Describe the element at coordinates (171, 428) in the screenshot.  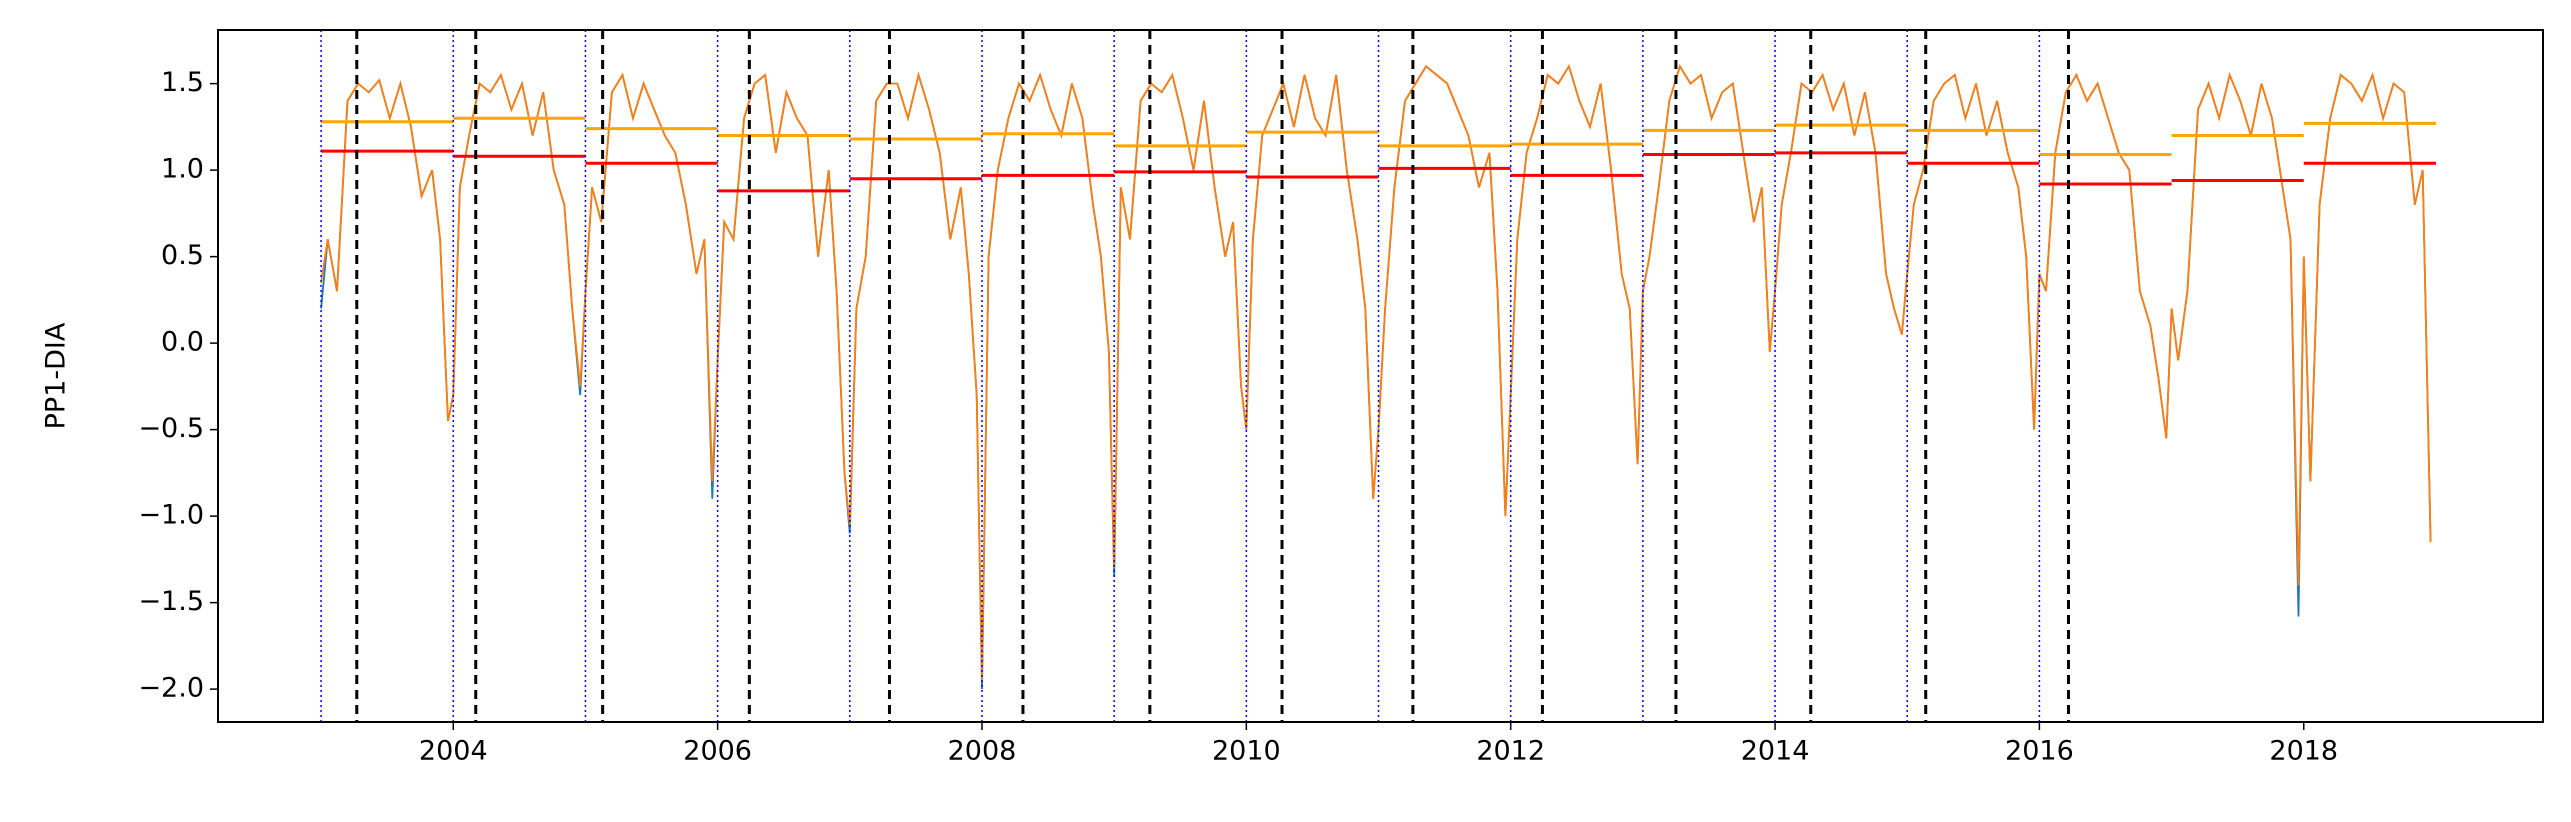
I see `y-tick-label: −0.5` at that location.